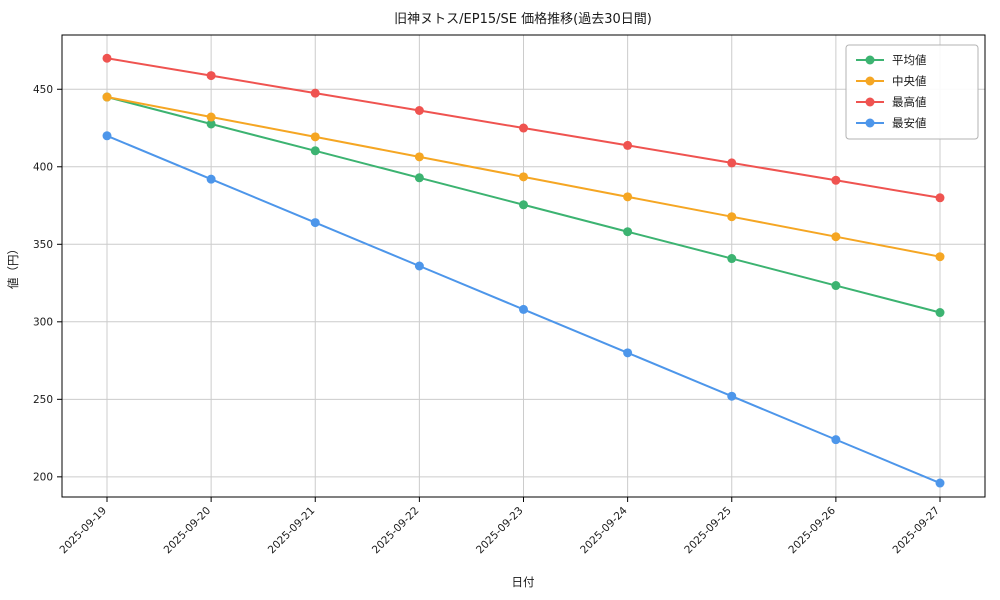 This screenshot has width=1000, height=600. I want to click on legend-marker-min, so click(870, 123).